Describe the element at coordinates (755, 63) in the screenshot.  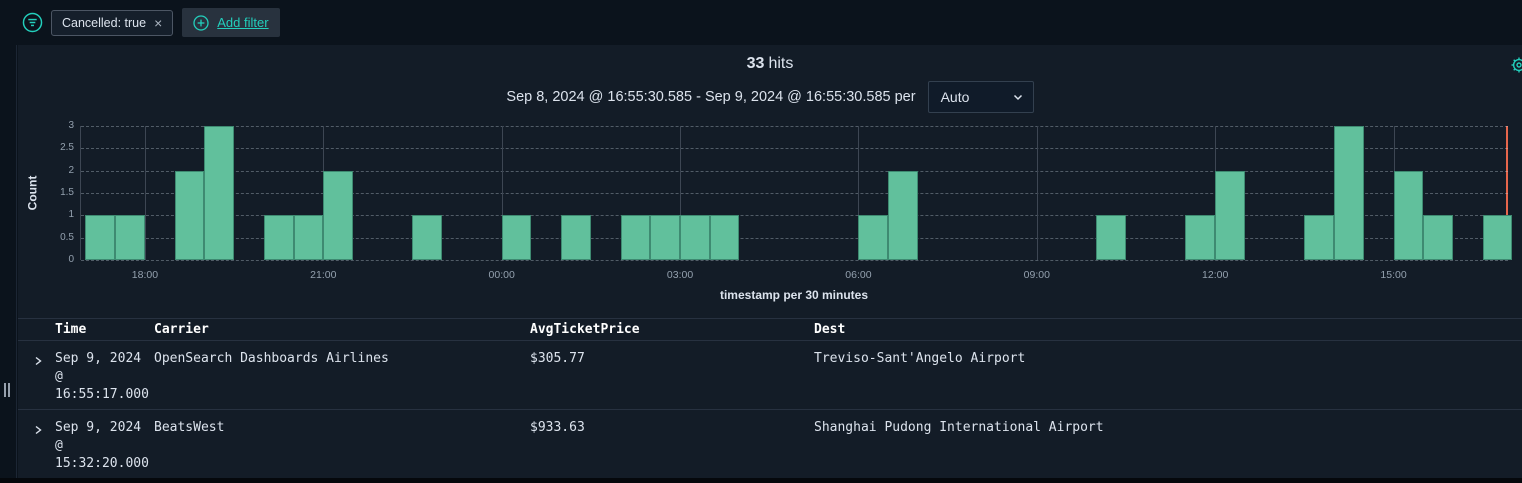
I see `hits-count: 33` at that location.